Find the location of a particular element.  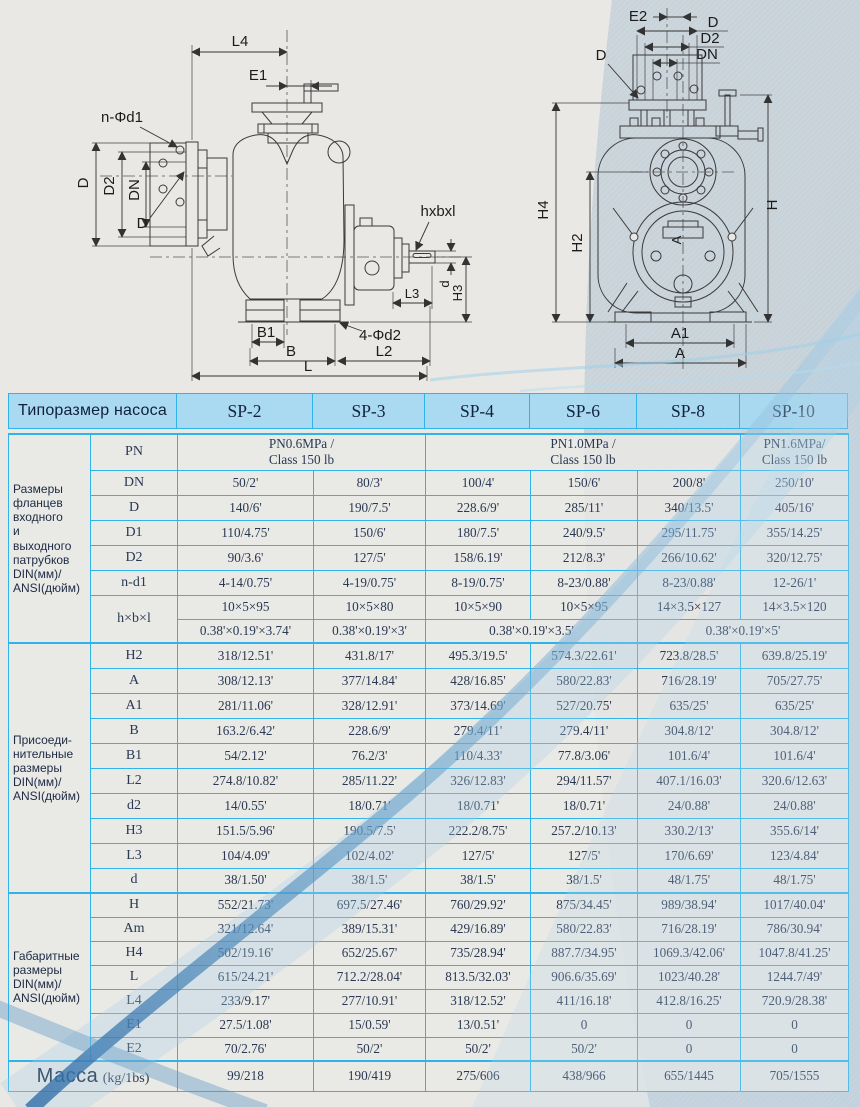

lifting-eye is located at coordinates (339, 152).